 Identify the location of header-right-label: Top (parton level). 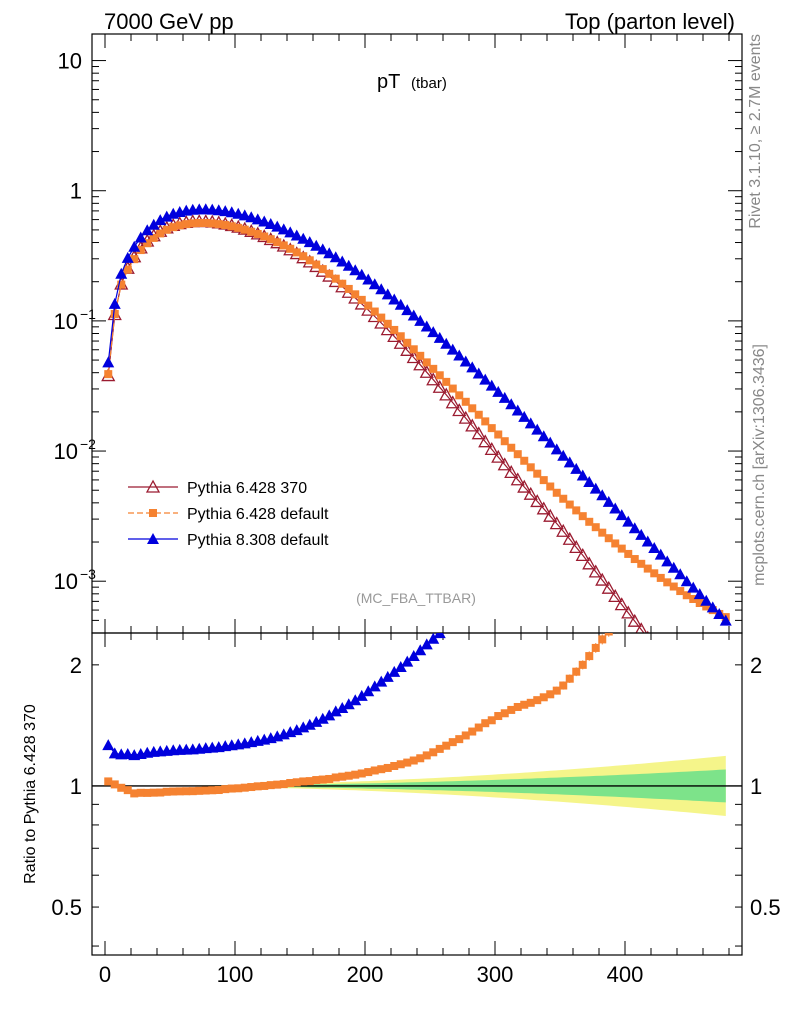
(650, 21).